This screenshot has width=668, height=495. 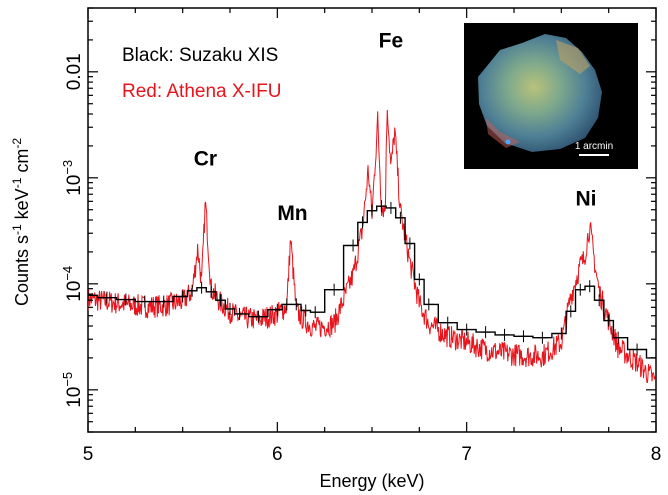 What do you see at coordinates (22, 163) in the screenshot?
I see `y-axis-title-mid2: cm` at bounding box center [22, 163].